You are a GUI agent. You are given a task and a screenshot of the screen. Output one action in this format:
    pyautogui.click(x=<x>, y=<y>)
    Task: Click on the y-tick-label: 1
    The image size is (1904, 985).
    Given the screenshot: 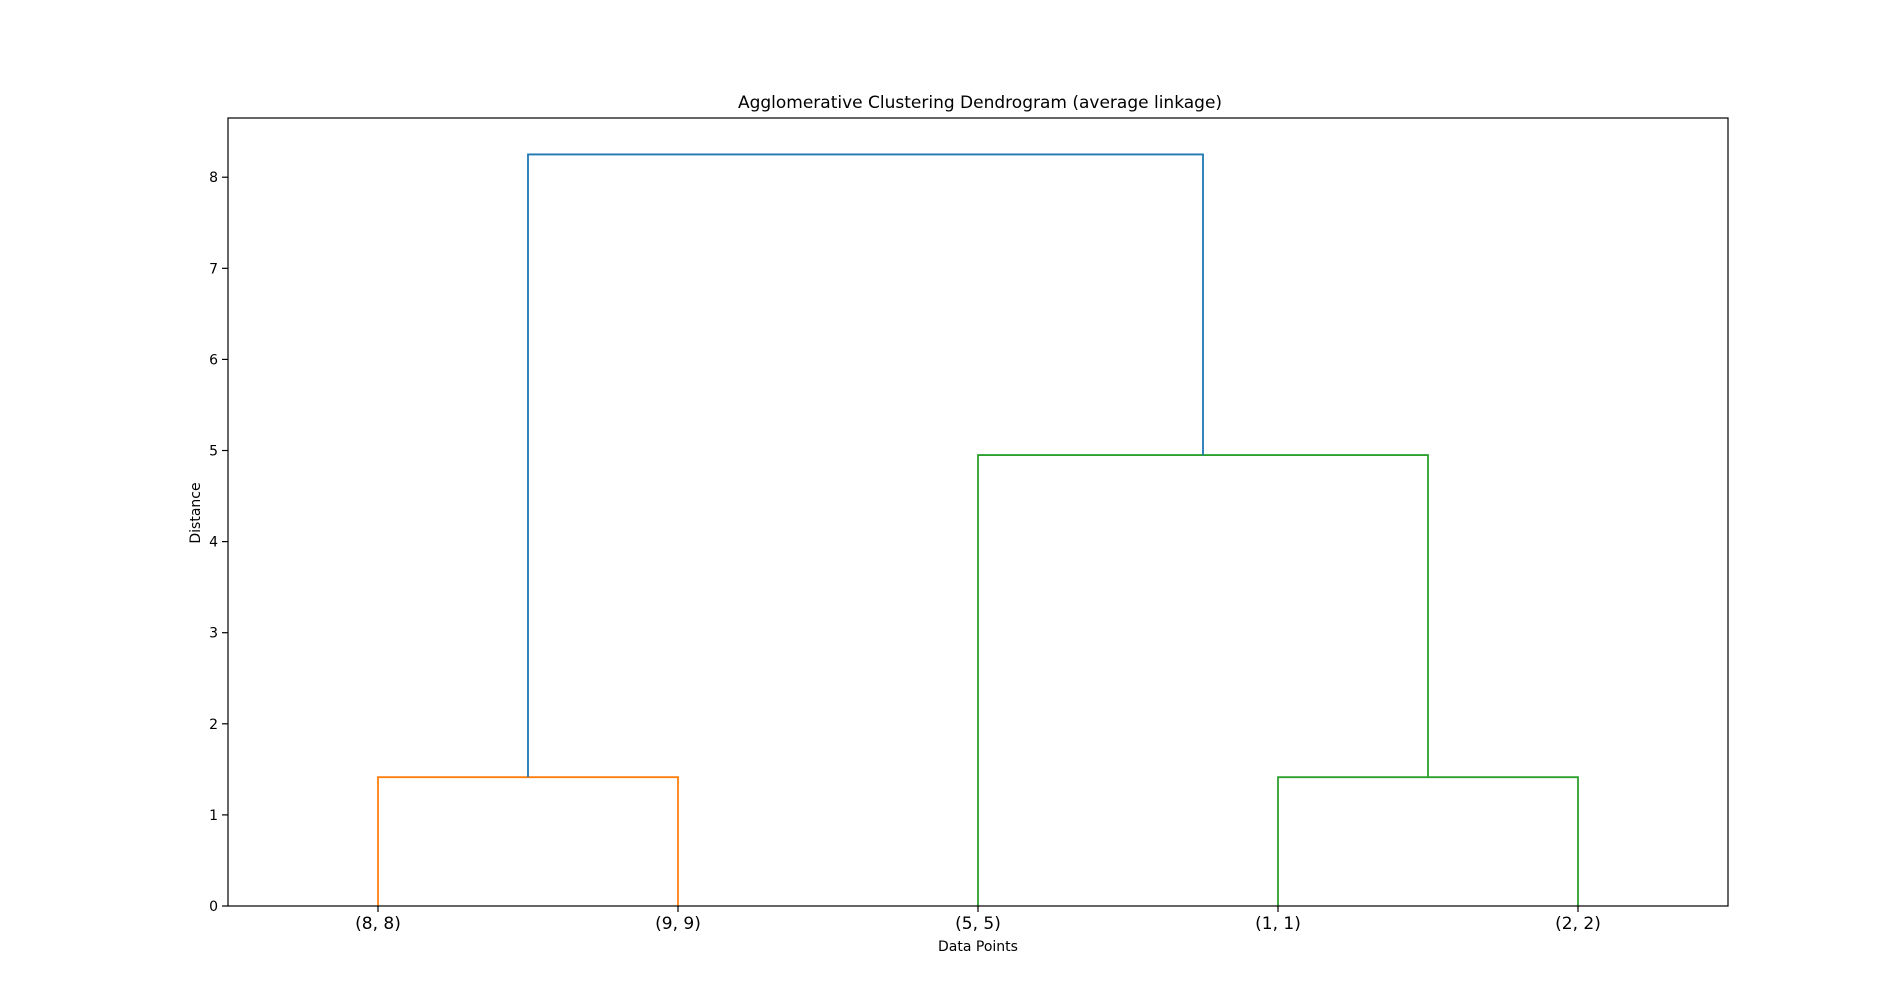 What is the action you would take?
    pyautogui.click(x=213, y=816)
    